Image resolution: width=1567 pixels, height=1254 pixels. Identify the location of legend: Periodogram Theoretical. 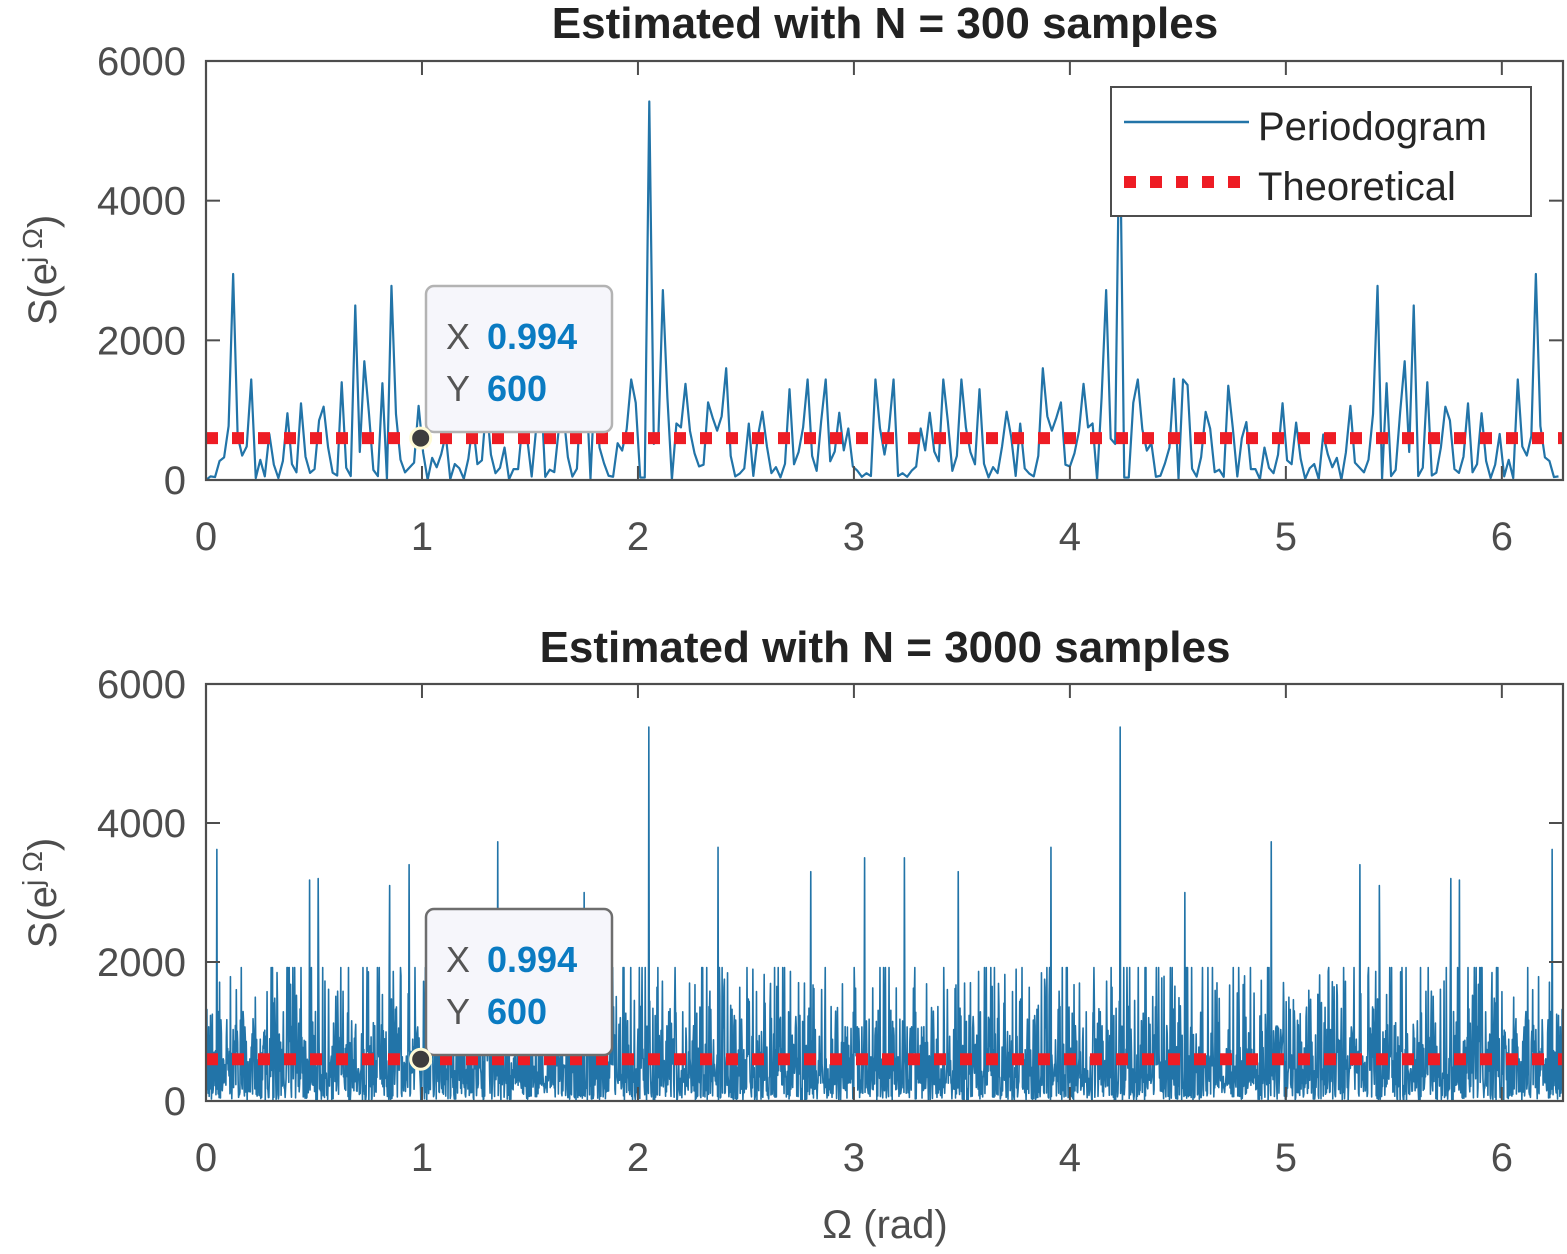
(1321, 151).